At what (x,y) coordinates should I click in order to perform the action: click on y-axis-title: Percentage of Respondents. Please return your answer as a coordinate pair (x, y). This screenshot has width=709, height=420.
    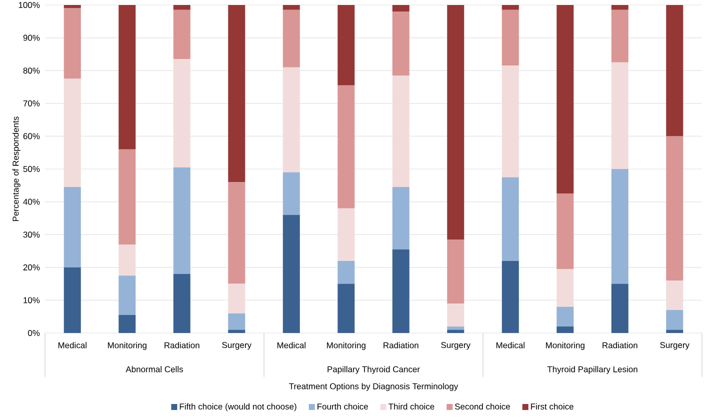
    Looking at the image, I should click on (16, 168).